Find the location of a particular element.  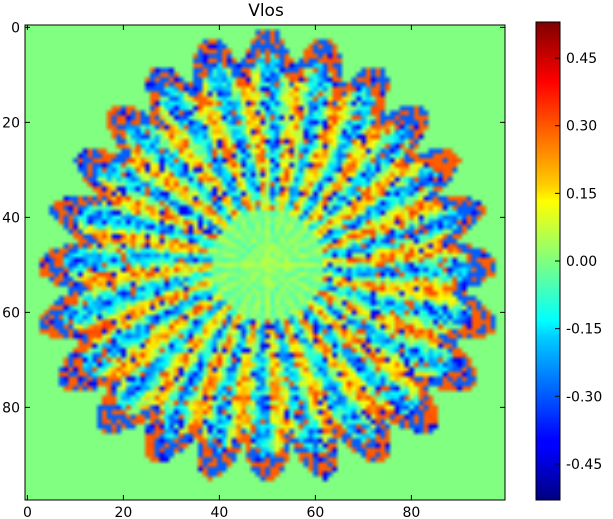

colorbar-tick-label: -0.45 is located at coordinates (584, 465).